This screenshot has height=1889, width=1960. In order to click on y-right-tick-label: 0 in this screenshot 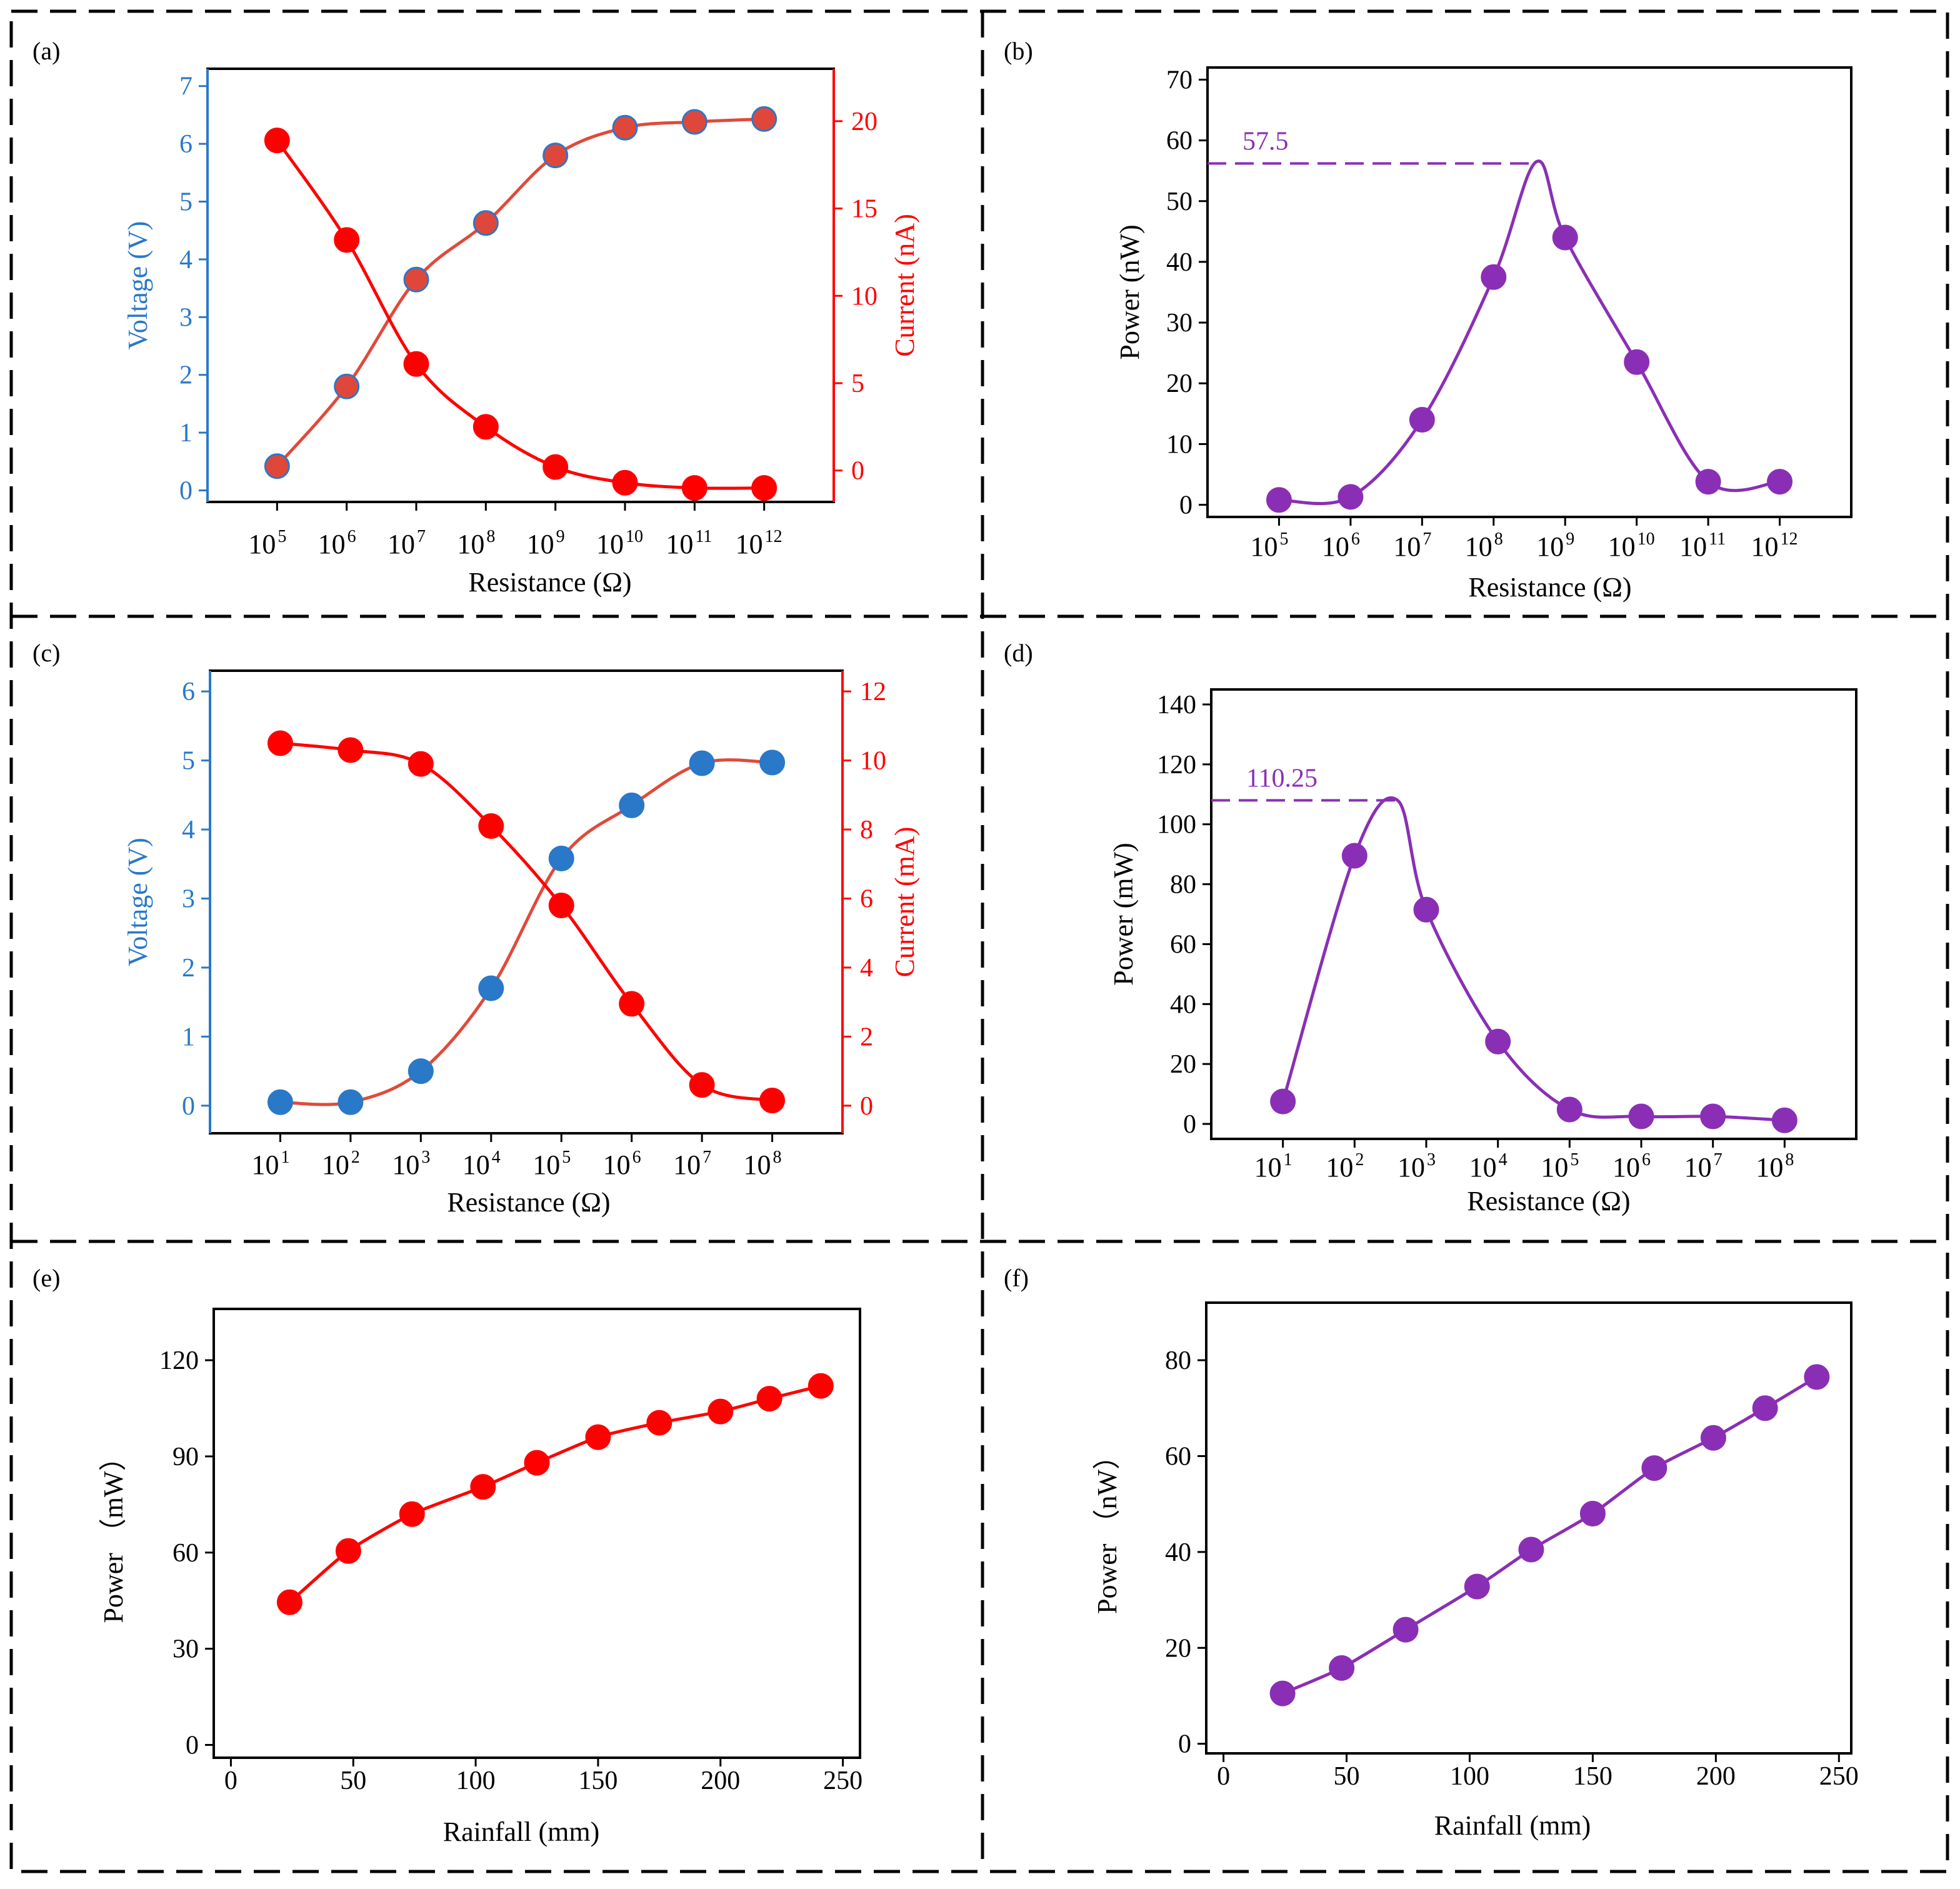, I will do `click(857, 471)`.